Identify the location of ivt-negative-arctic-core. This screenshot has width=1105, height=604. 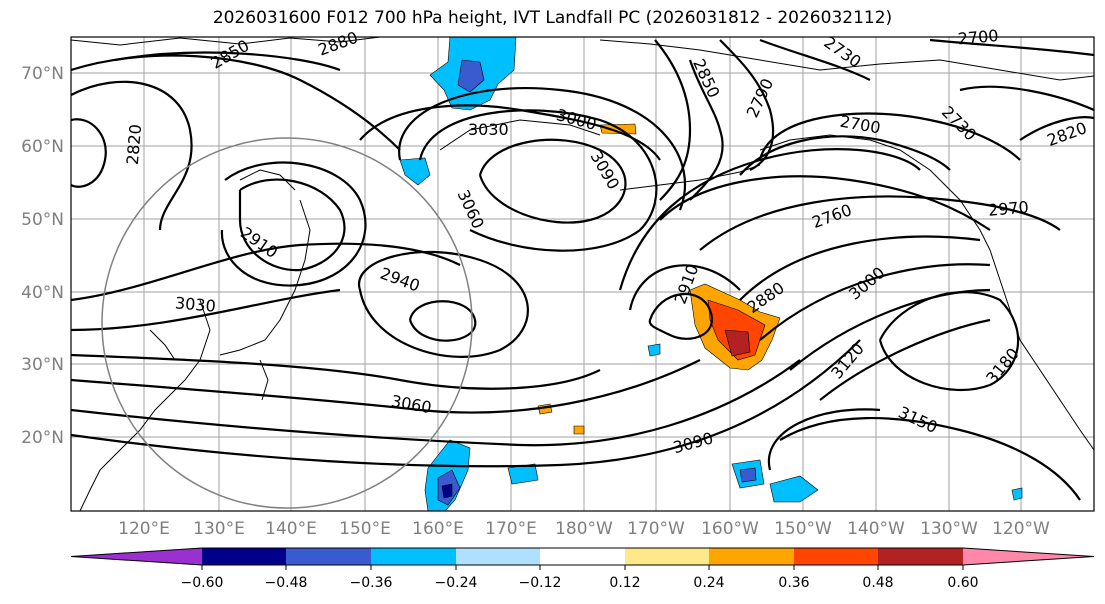
(471, 76).